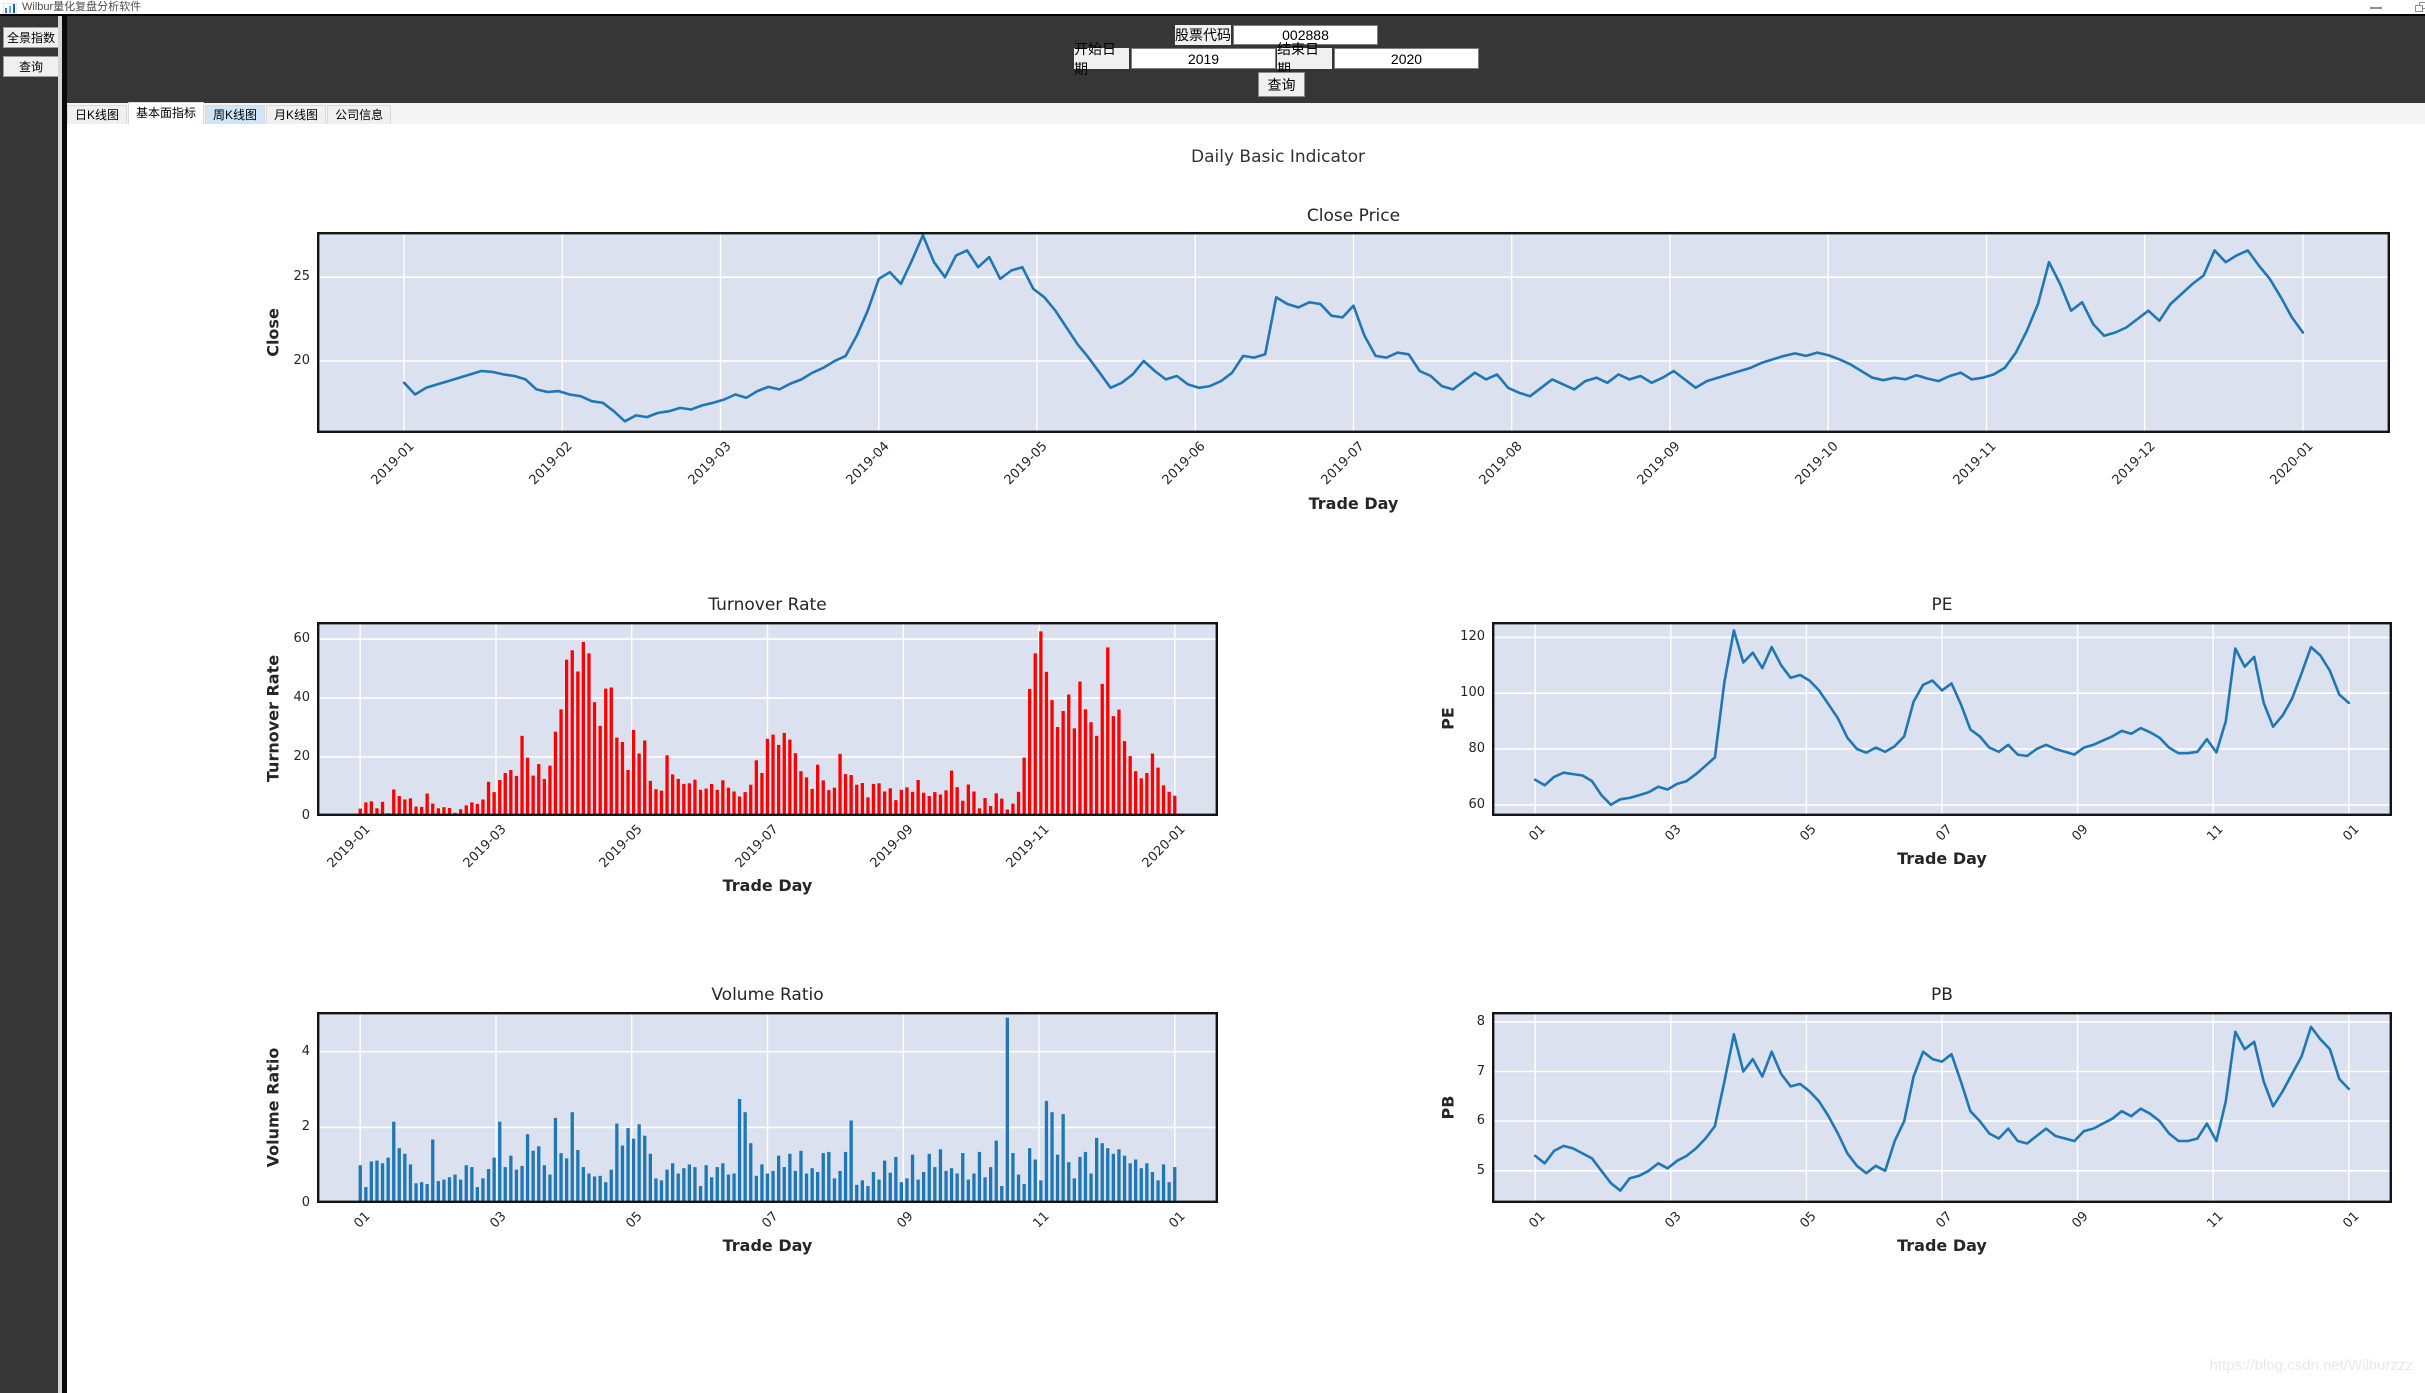 Image resolution: width=2425 pixels, height=1393 pixels. I want to click on start-date-label: 开始日期, so click(1101, 59).